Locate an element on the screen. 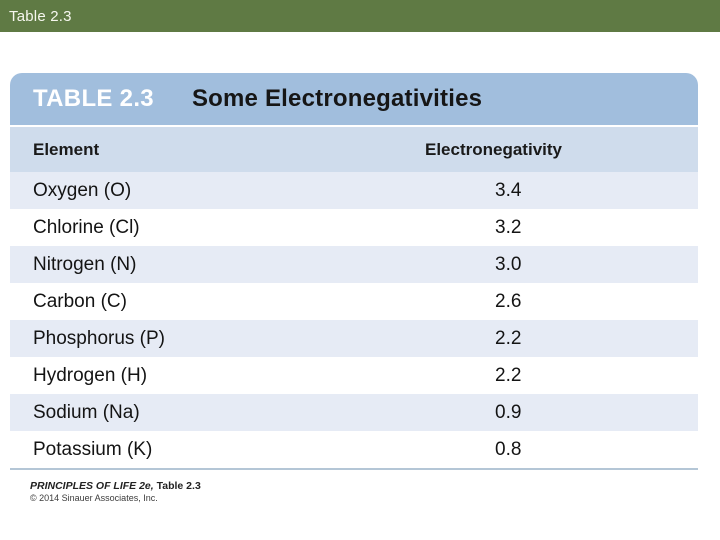 This screenshot has width=720, height=540. element-cell: Chlorine (Cl) is located at coordinates (86, 227).